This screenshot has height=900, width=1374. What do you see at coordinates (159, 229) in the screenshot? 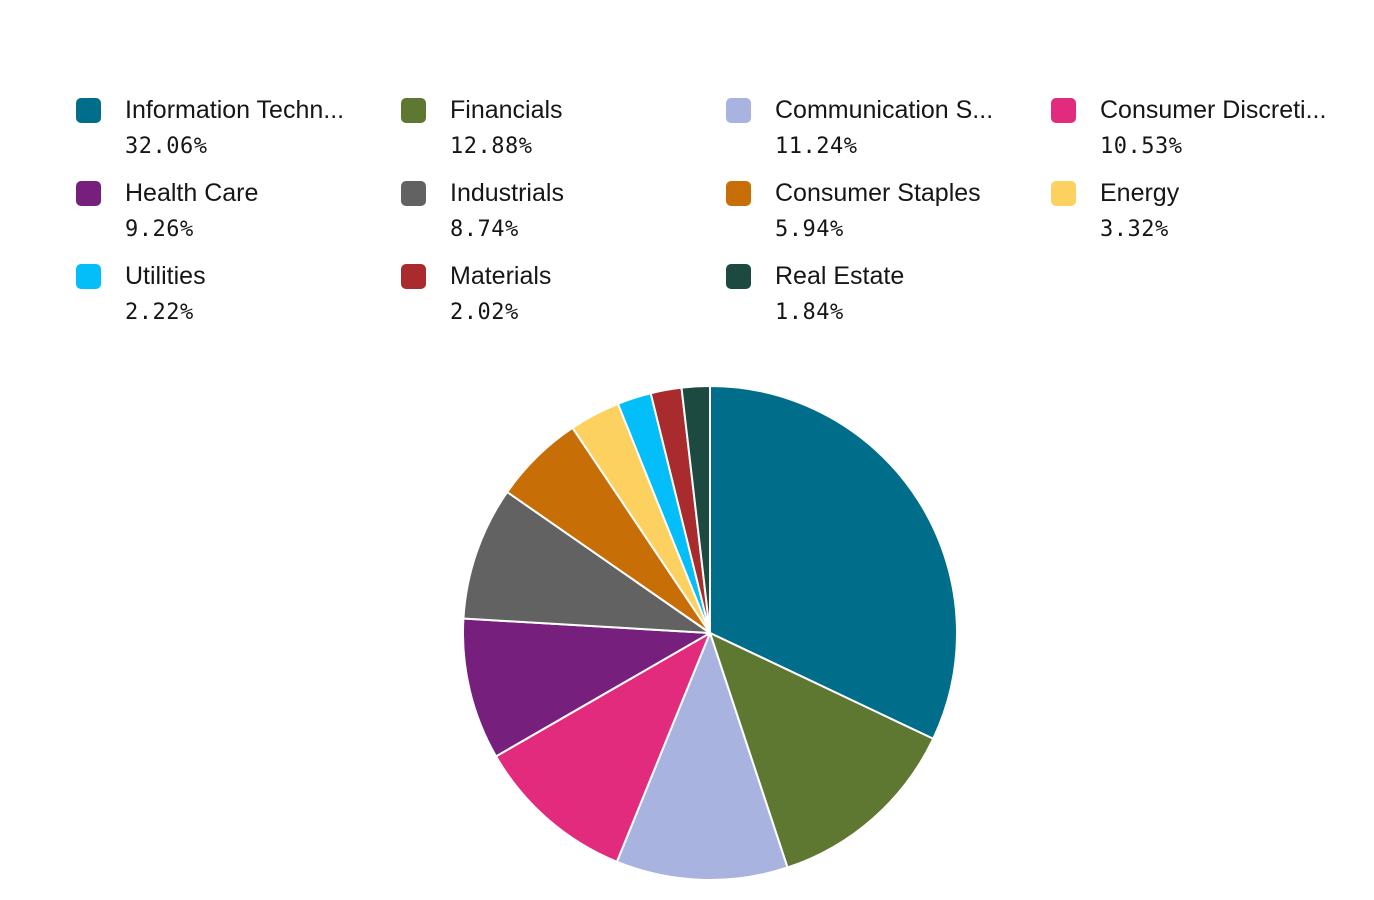
I see `legend-value: 9.26%` at bounding box center [159, 229].